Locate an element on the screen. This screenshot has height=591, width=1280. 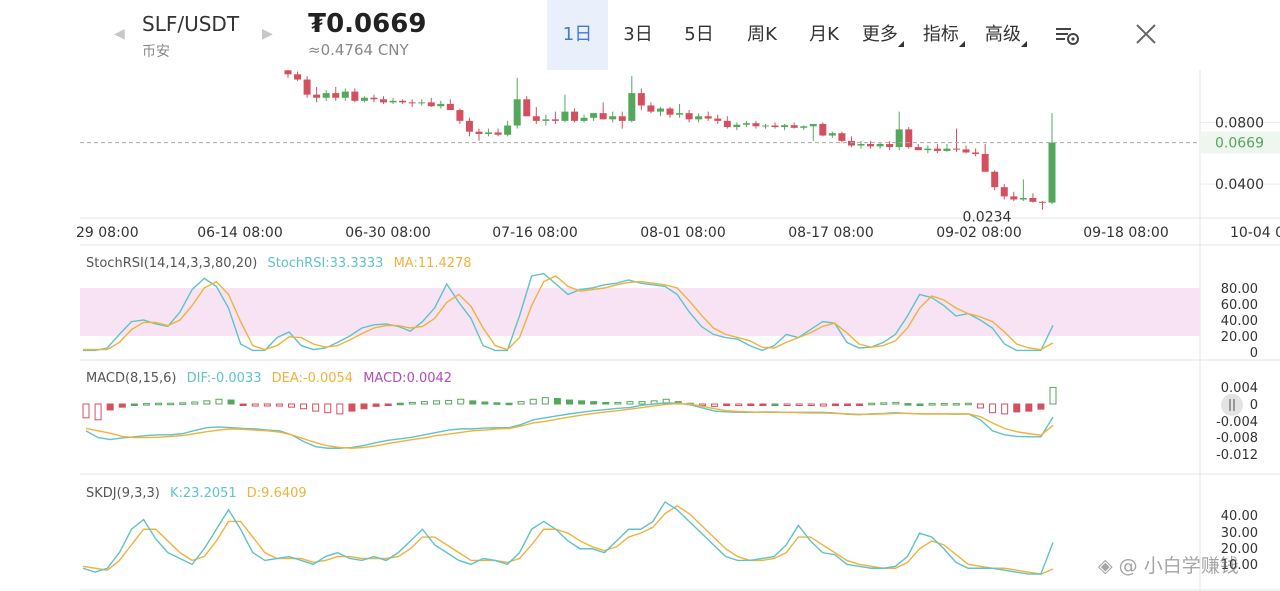
tab-advanced-label: 高级 is located at coordinates (1002, 34).